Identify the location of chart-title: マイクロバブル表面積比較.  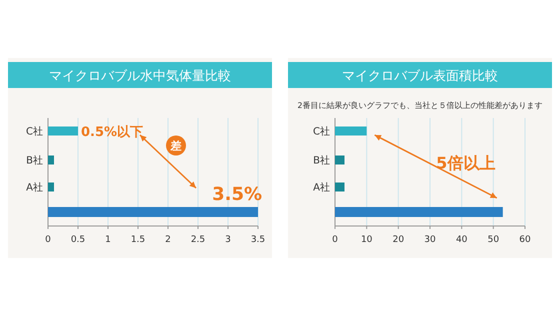
(420, 76).